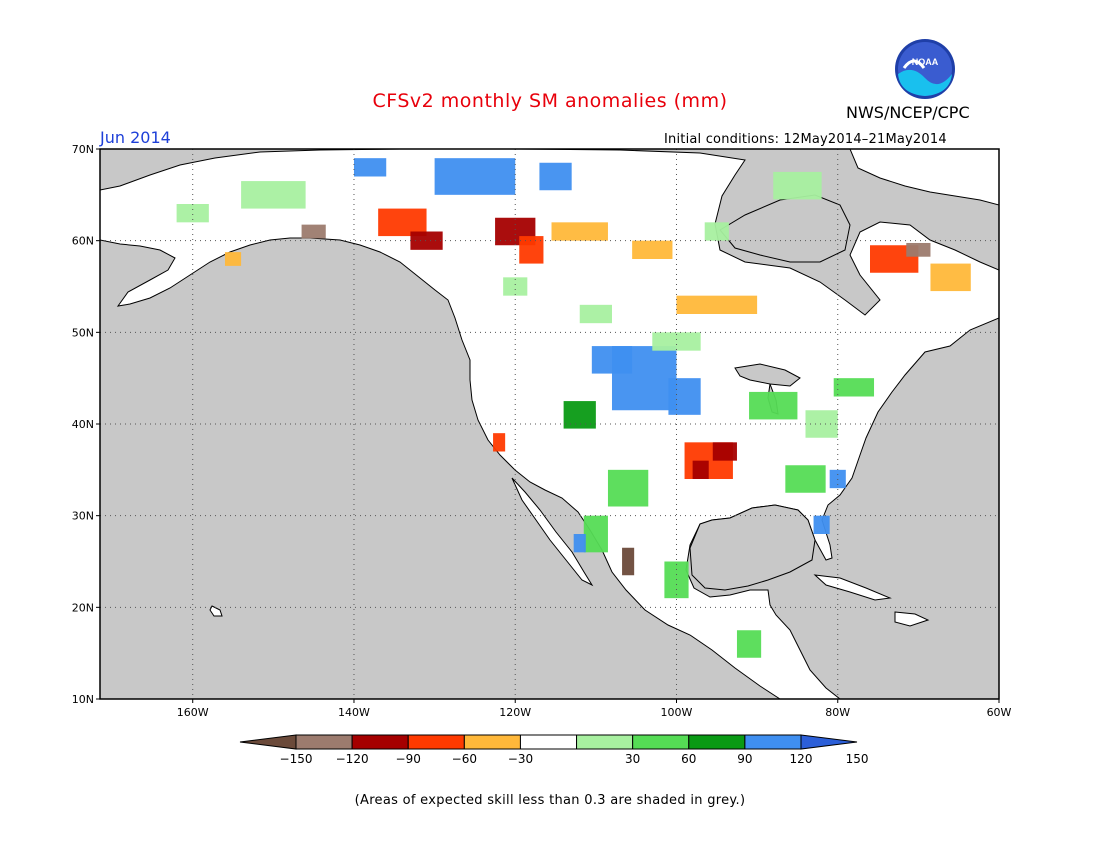 This screenshot has width=1100, height=850. What do you see at coordinates (352, 759) in the screenshot?
I see `colorbar-tick-label: −120` at bounding box center [352, 759].